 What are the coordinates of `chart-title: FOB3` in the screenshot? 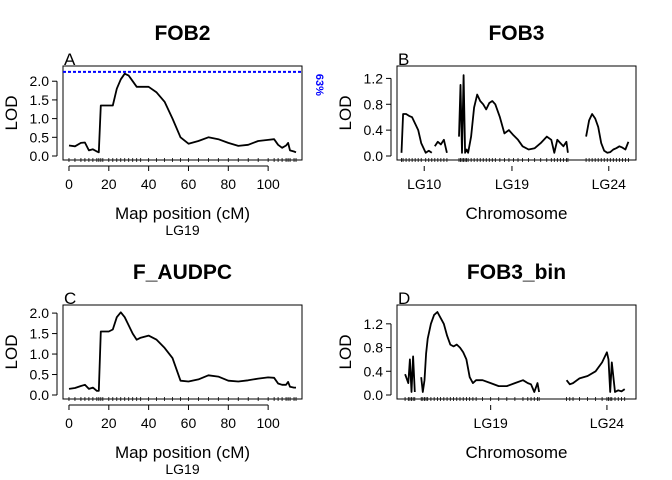 It's located at (516, 33).